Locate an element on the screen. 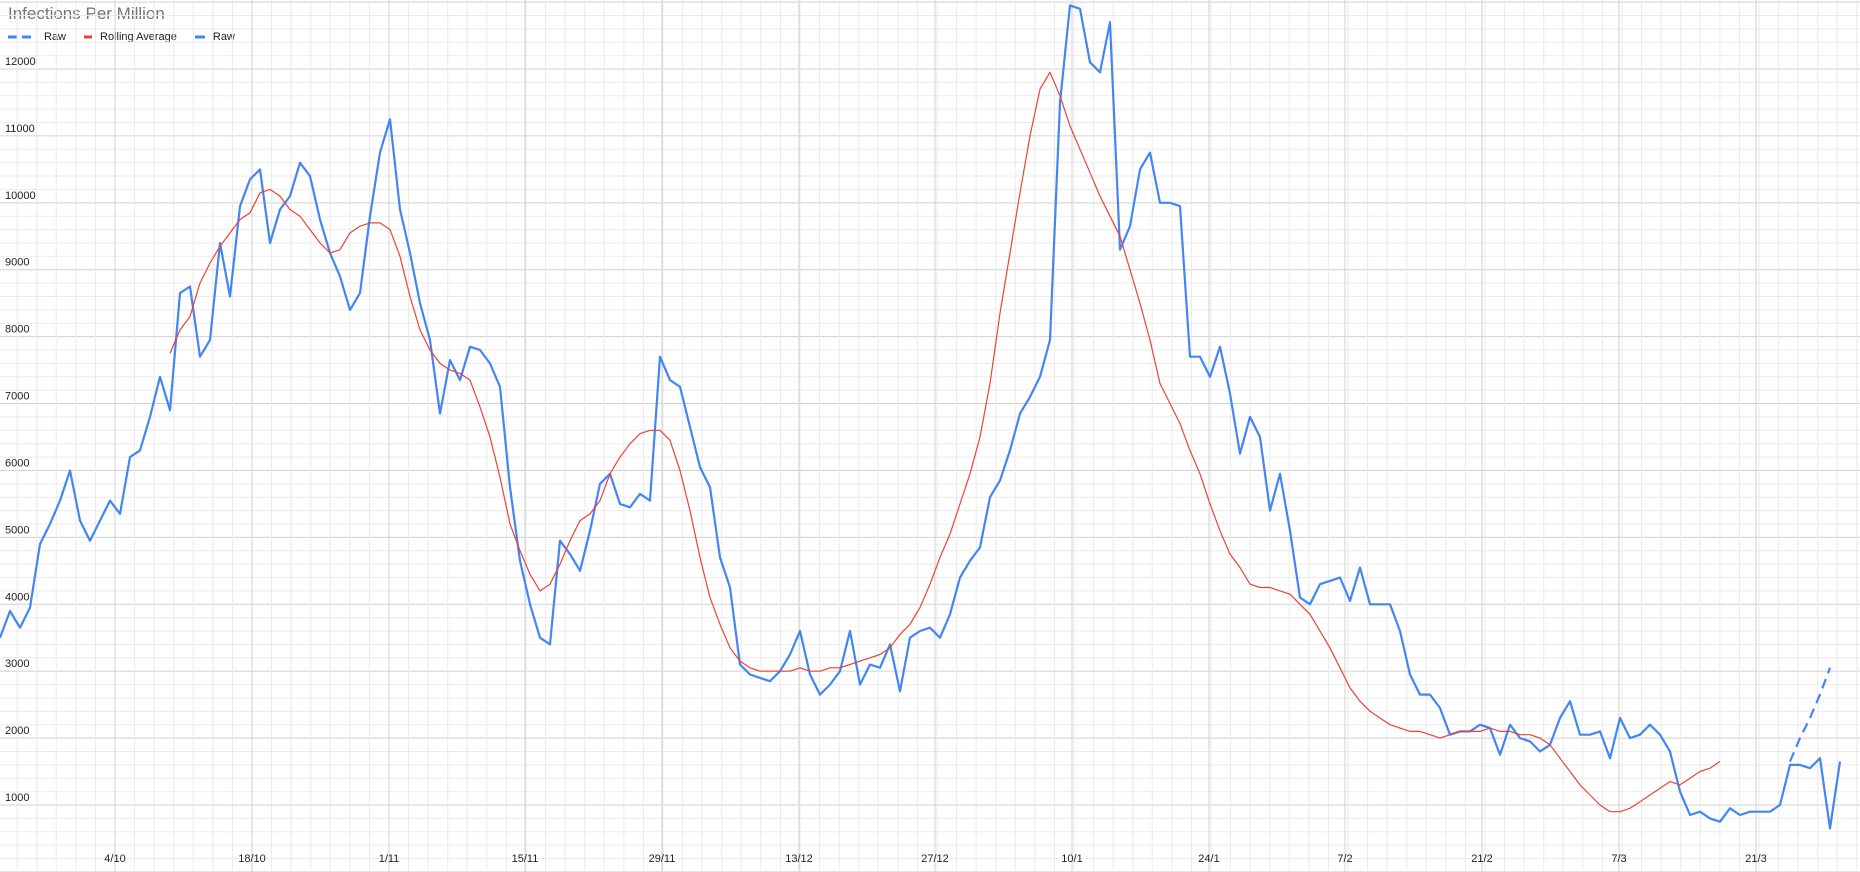  x-tick-label: 13/12 is located at coordinates (799, 859).